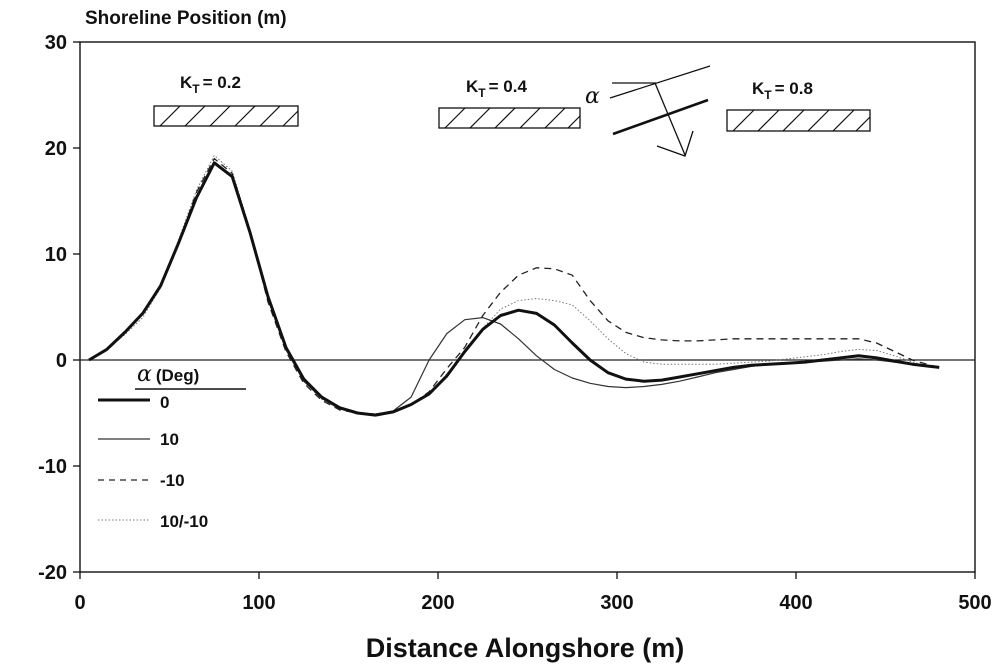 This screenshot has width=1007, height=669. Describe the element at coordinates (974, 603) in the screenshot. I see `x-tick-label: 500` at that location.